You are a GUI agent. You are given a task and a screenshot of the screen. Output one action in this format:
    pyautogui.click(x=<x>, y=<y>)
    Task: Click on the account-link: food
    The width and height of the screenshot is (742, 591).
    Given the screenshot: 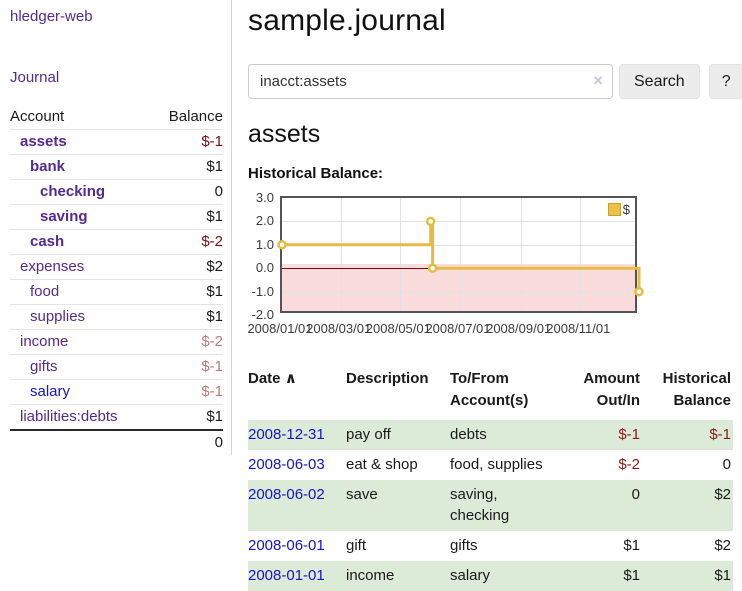 What is the action you would take?
    pyautogui.click(x=45, y=291)
    